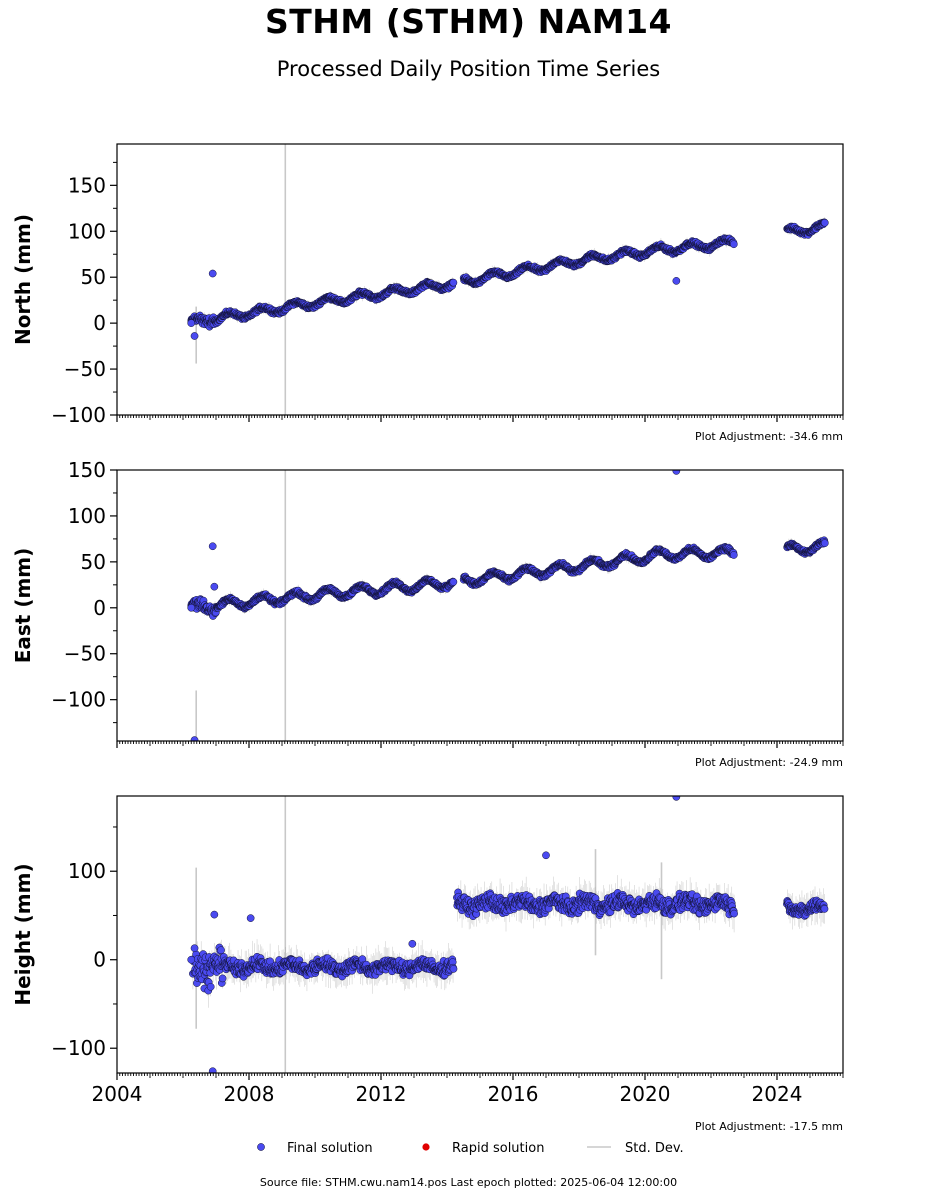  Describe the element at coordinates (468, 21) in the screenshot. I see `page-title: STHM (STHM) NAM14` at that location.